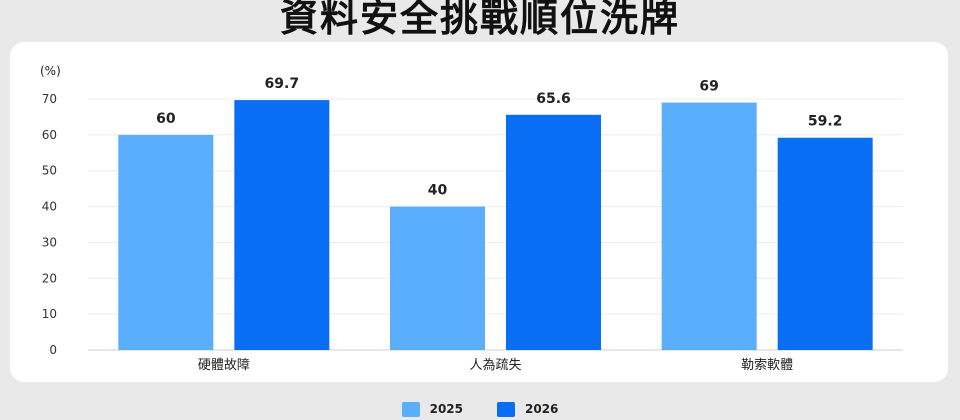 This screenshot has height=420, width=960. I want to click on data-label-2025-1: 40, so click(438, 191).